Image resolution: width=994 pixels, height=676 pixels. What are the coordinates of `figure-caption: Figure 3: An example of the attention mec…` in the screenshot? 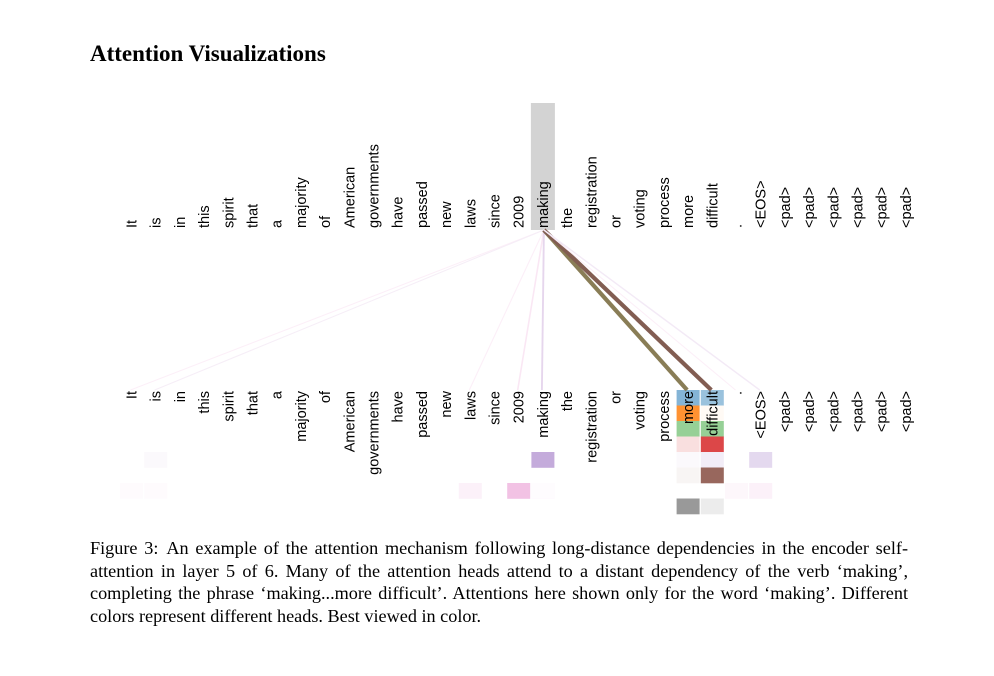 It's located at (499, 582).